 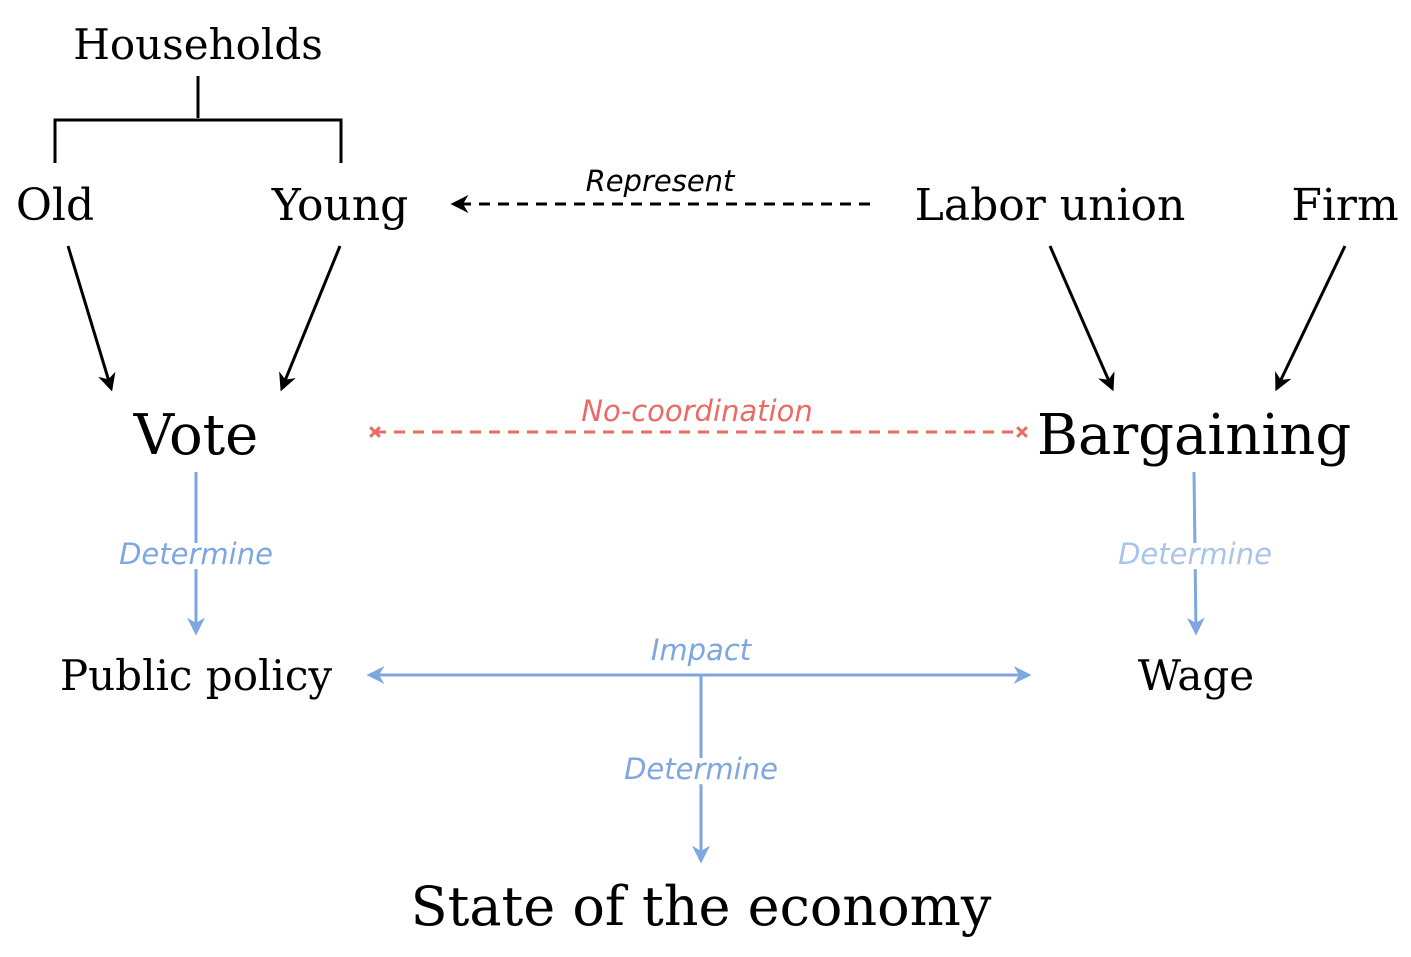 I want to click on old-label: Old, so click(x=55, y=205).